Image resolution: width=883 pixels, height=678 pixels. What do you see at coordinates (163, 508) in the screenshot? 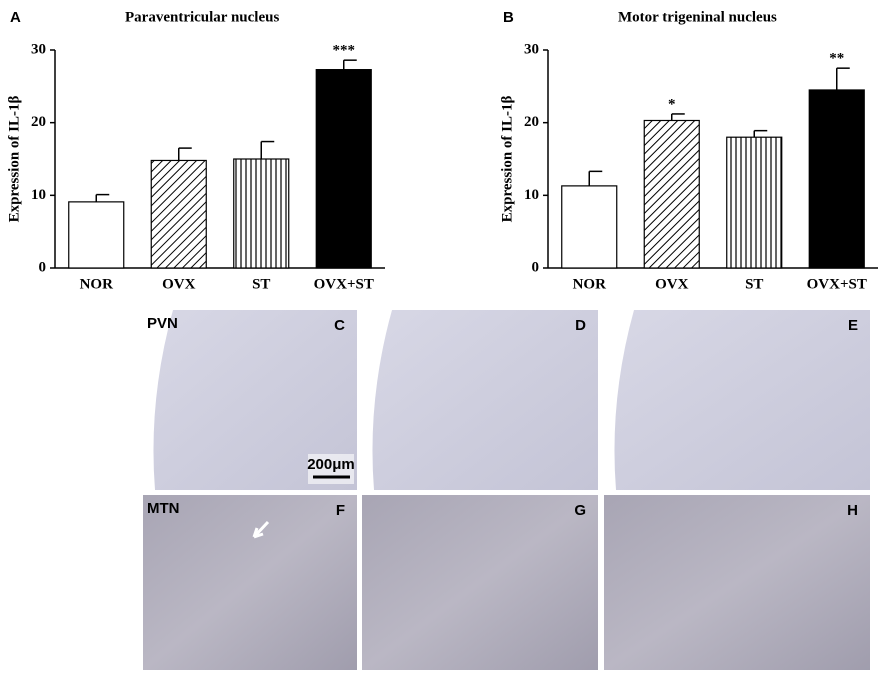
I see `row-label: MTN` at bounding box center [163, 508].